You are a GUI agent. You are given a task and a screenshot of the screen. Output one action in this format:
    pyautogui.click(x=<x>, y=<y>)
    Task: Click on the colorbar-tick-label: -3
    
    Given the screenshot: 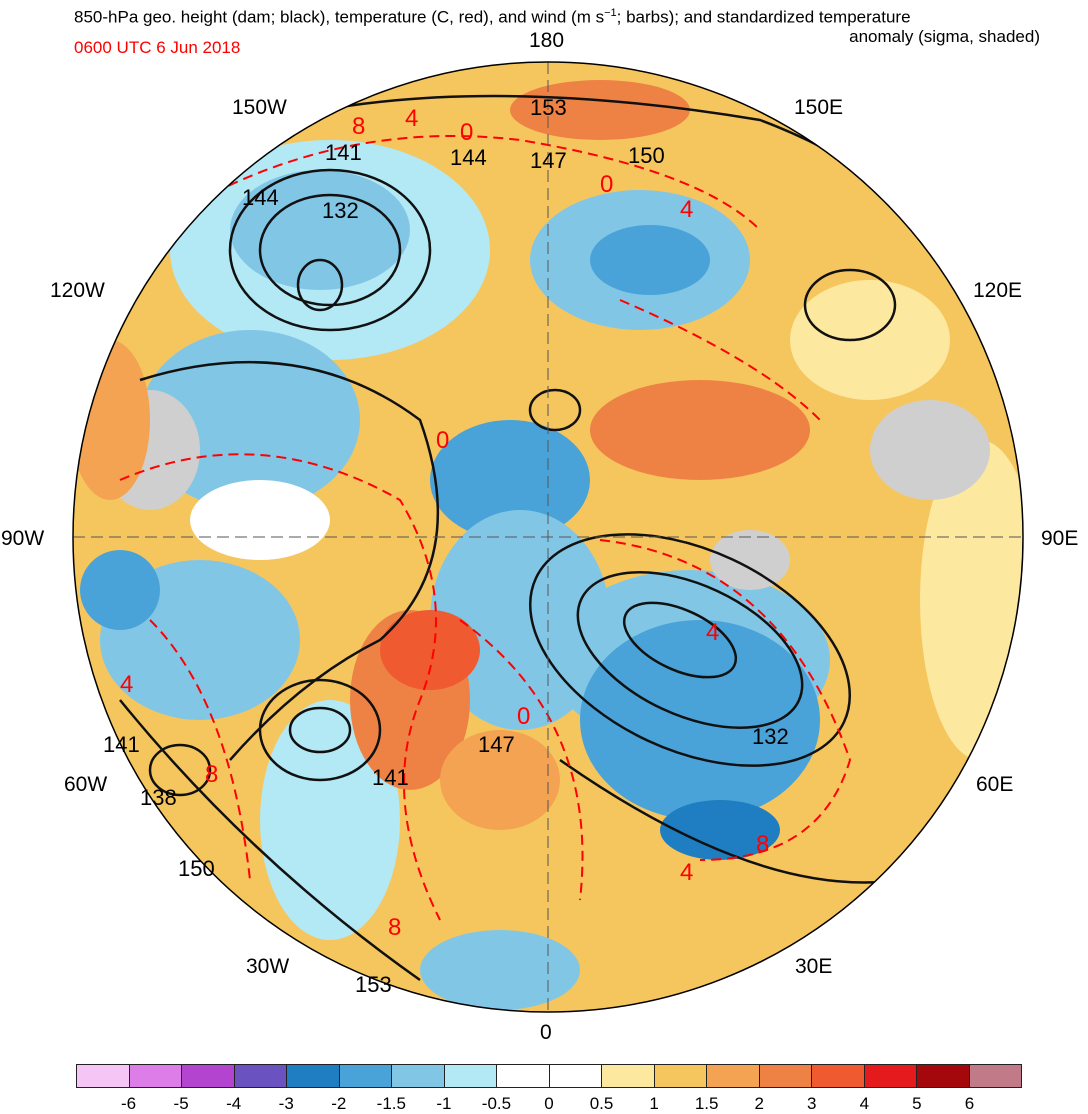 What is the action you would take?
    pyautogui.click(x=286, y=1103)
    